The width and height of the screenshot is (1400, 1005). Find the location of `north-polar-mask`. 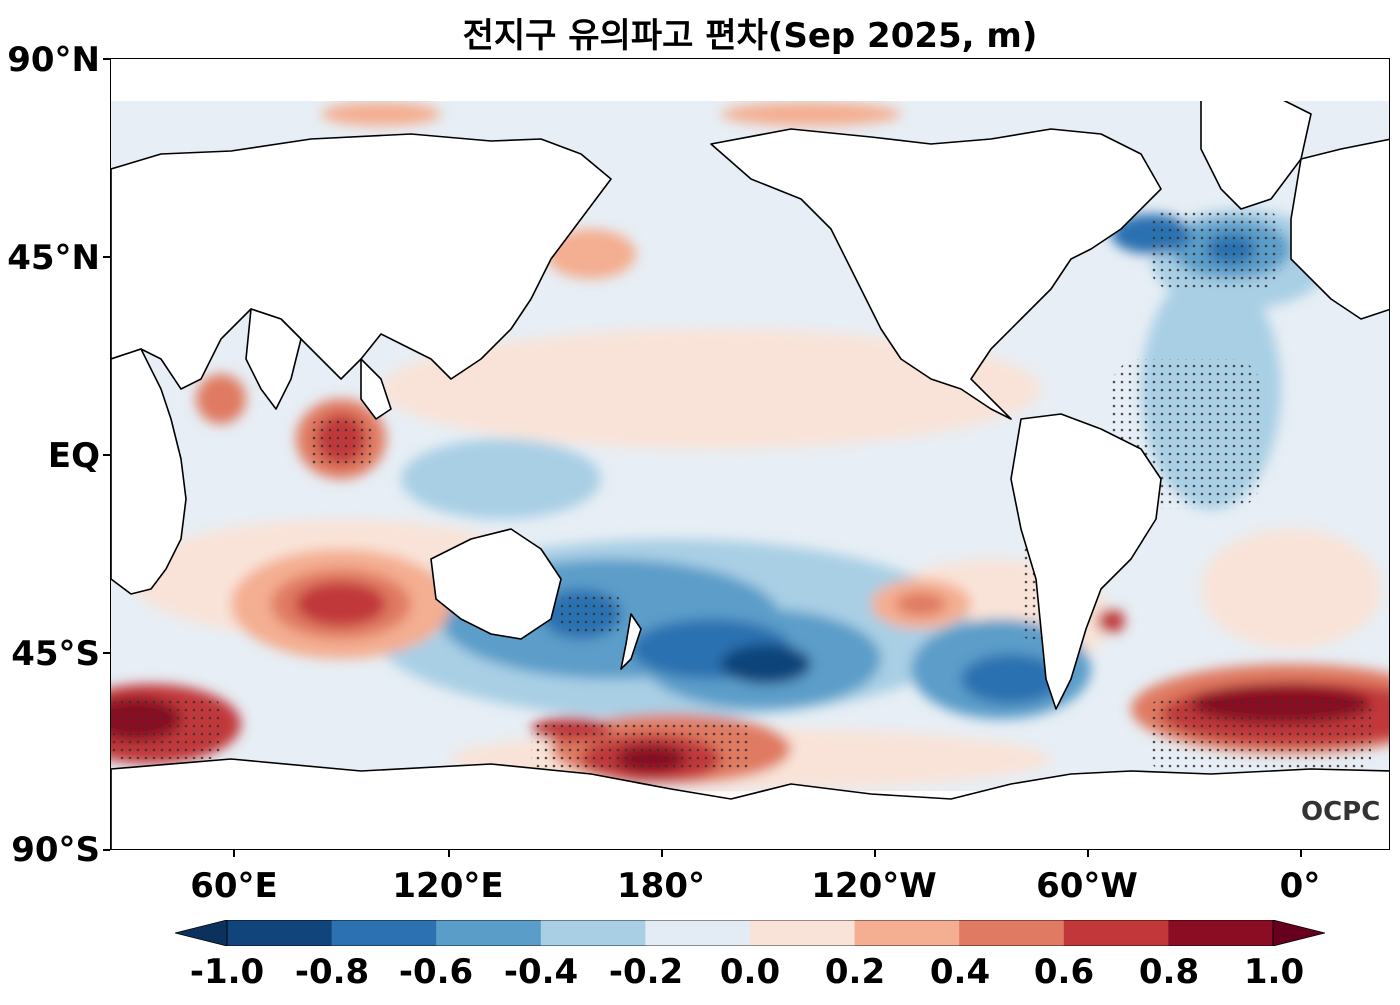

north-polar-mask is located at coordinates (750, 80).